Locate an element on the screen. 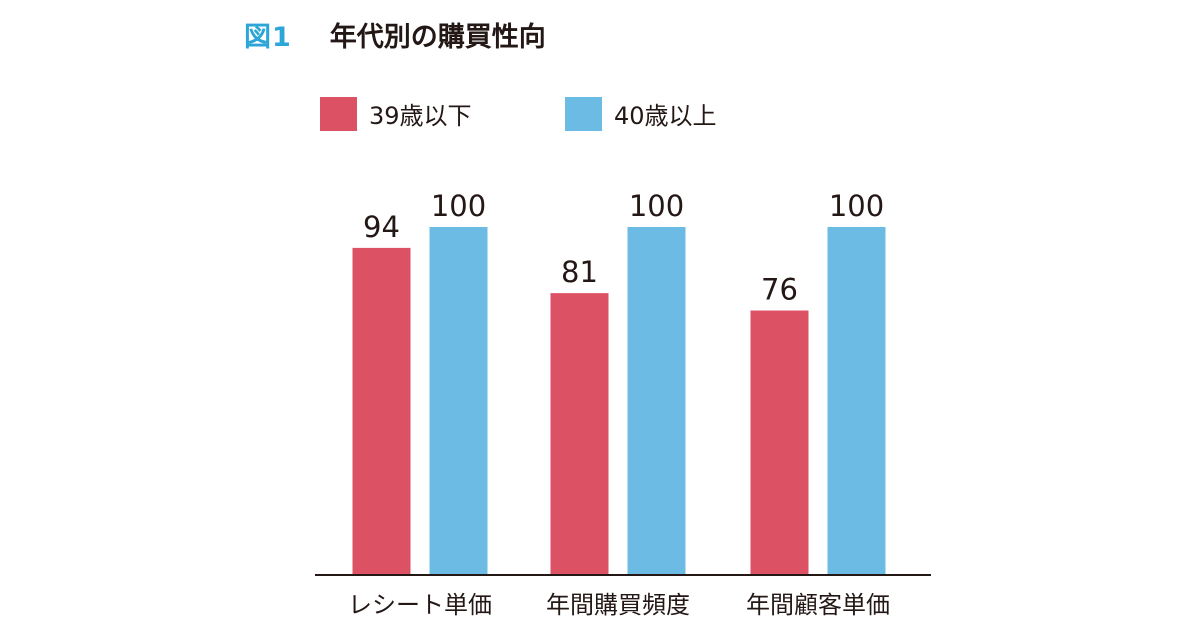 This screenshot has height=630, width=1200. legend-item-series-0: 39歳以下 is located at coordinates (396, 113).